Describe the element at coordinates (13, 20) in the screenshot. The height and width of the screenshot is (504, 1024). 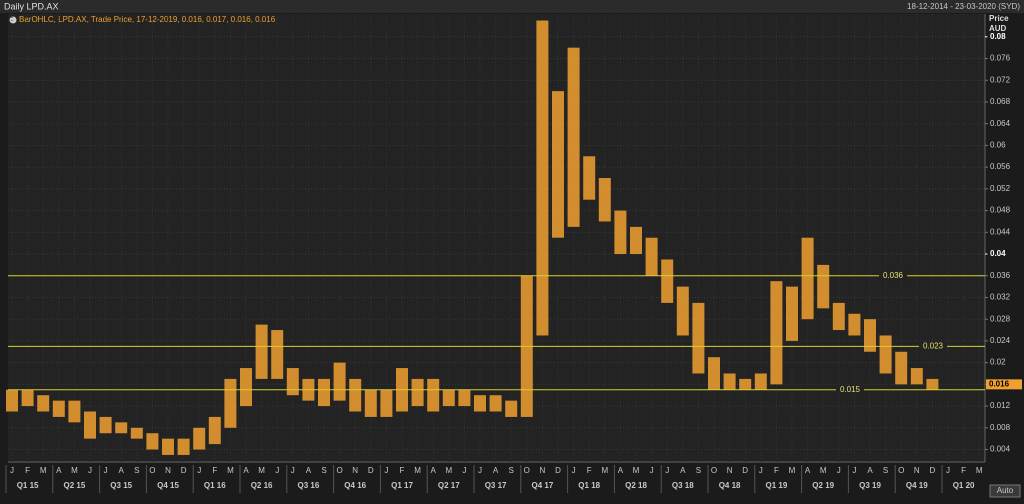
I see `legend-icon` at that location.